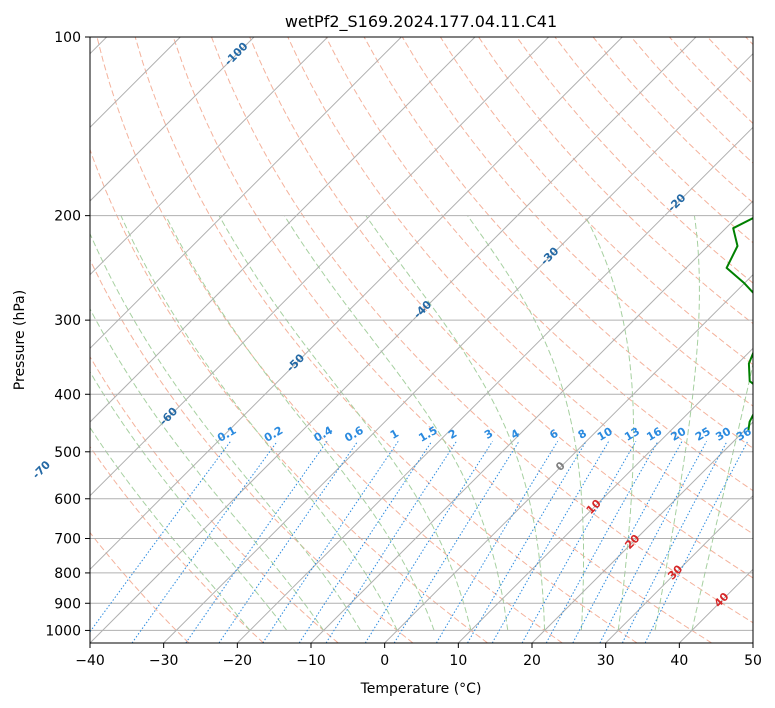 This screenshot has width=775, height=708. What do you see at coordinates (67, 574) in the screenshot?
I see `y-tick-label: 800` at bounding box center [67, 574].